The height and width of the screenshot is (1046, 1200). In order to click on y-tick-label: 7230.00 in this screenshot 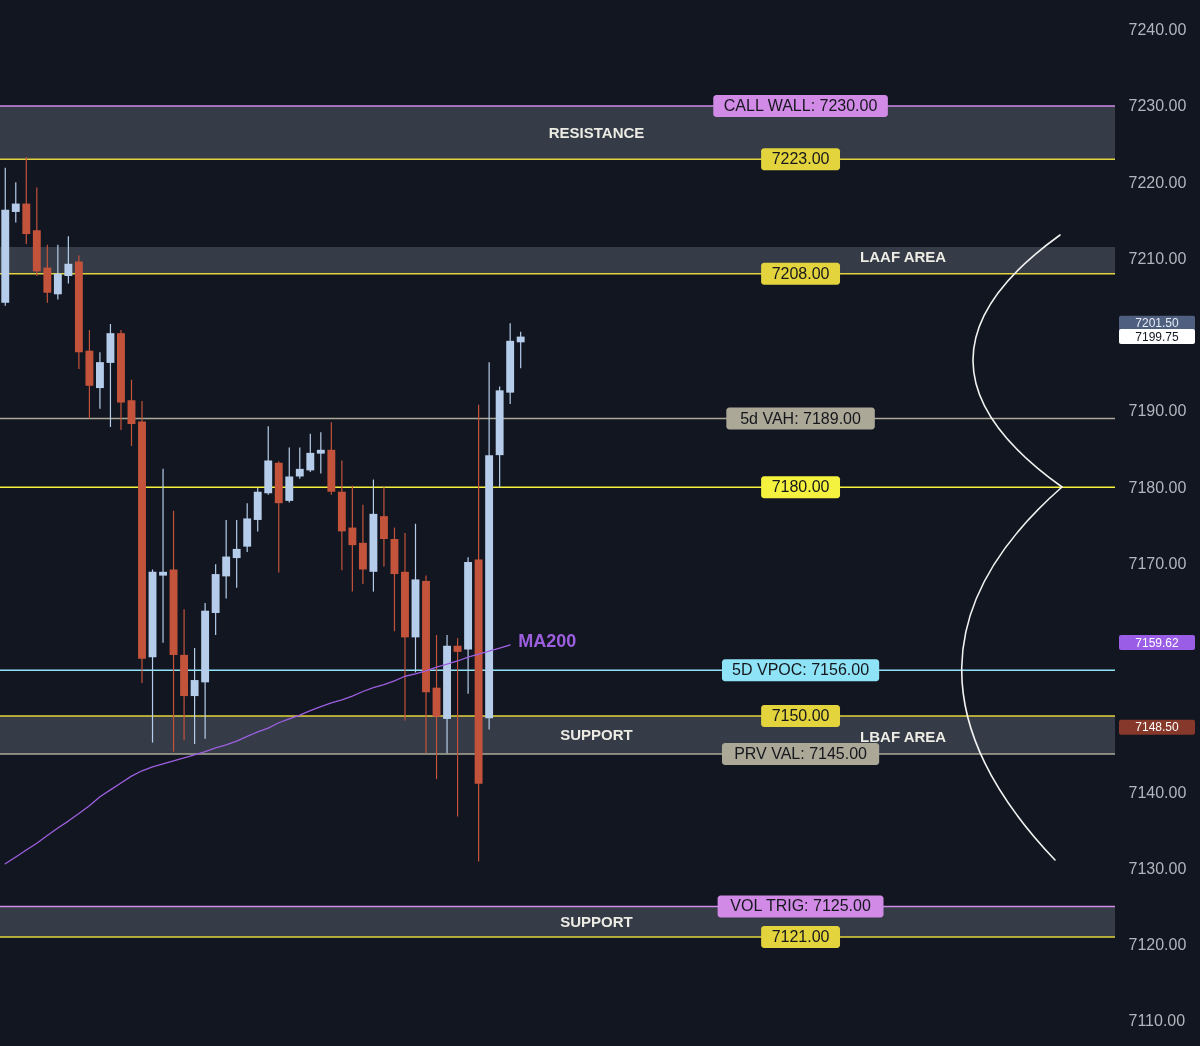, I will do `click(1157, 106)`.